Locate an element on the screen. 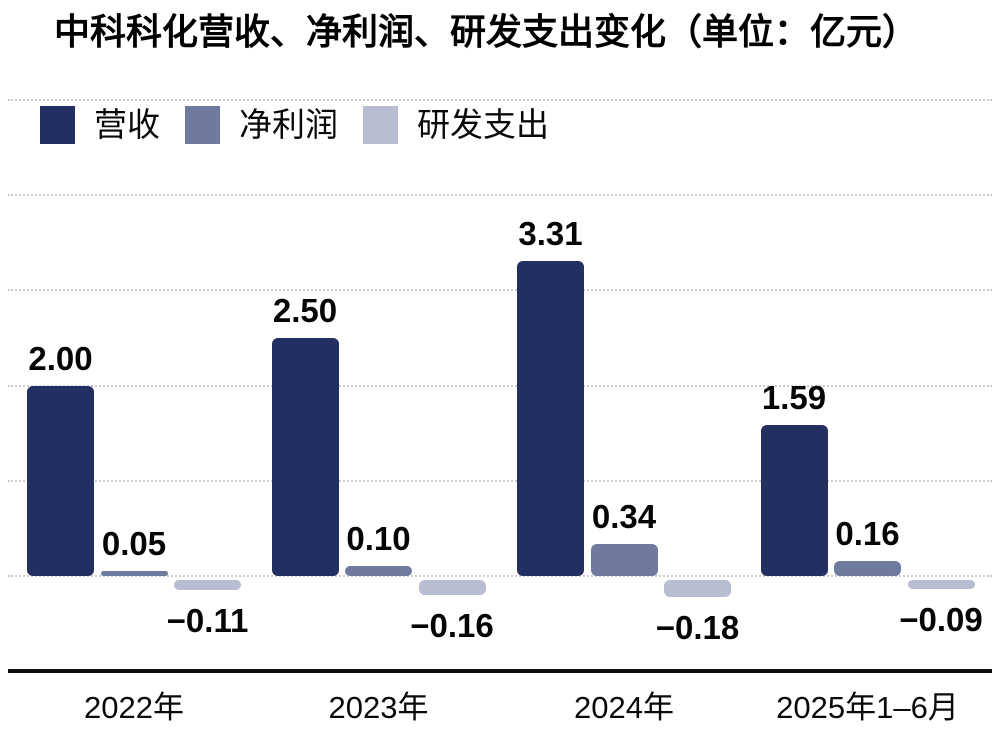 The width and height of the screenshot is (1000, 733). value-label-rd-expense-3: −0.09 is located at coordinates (941, 619).